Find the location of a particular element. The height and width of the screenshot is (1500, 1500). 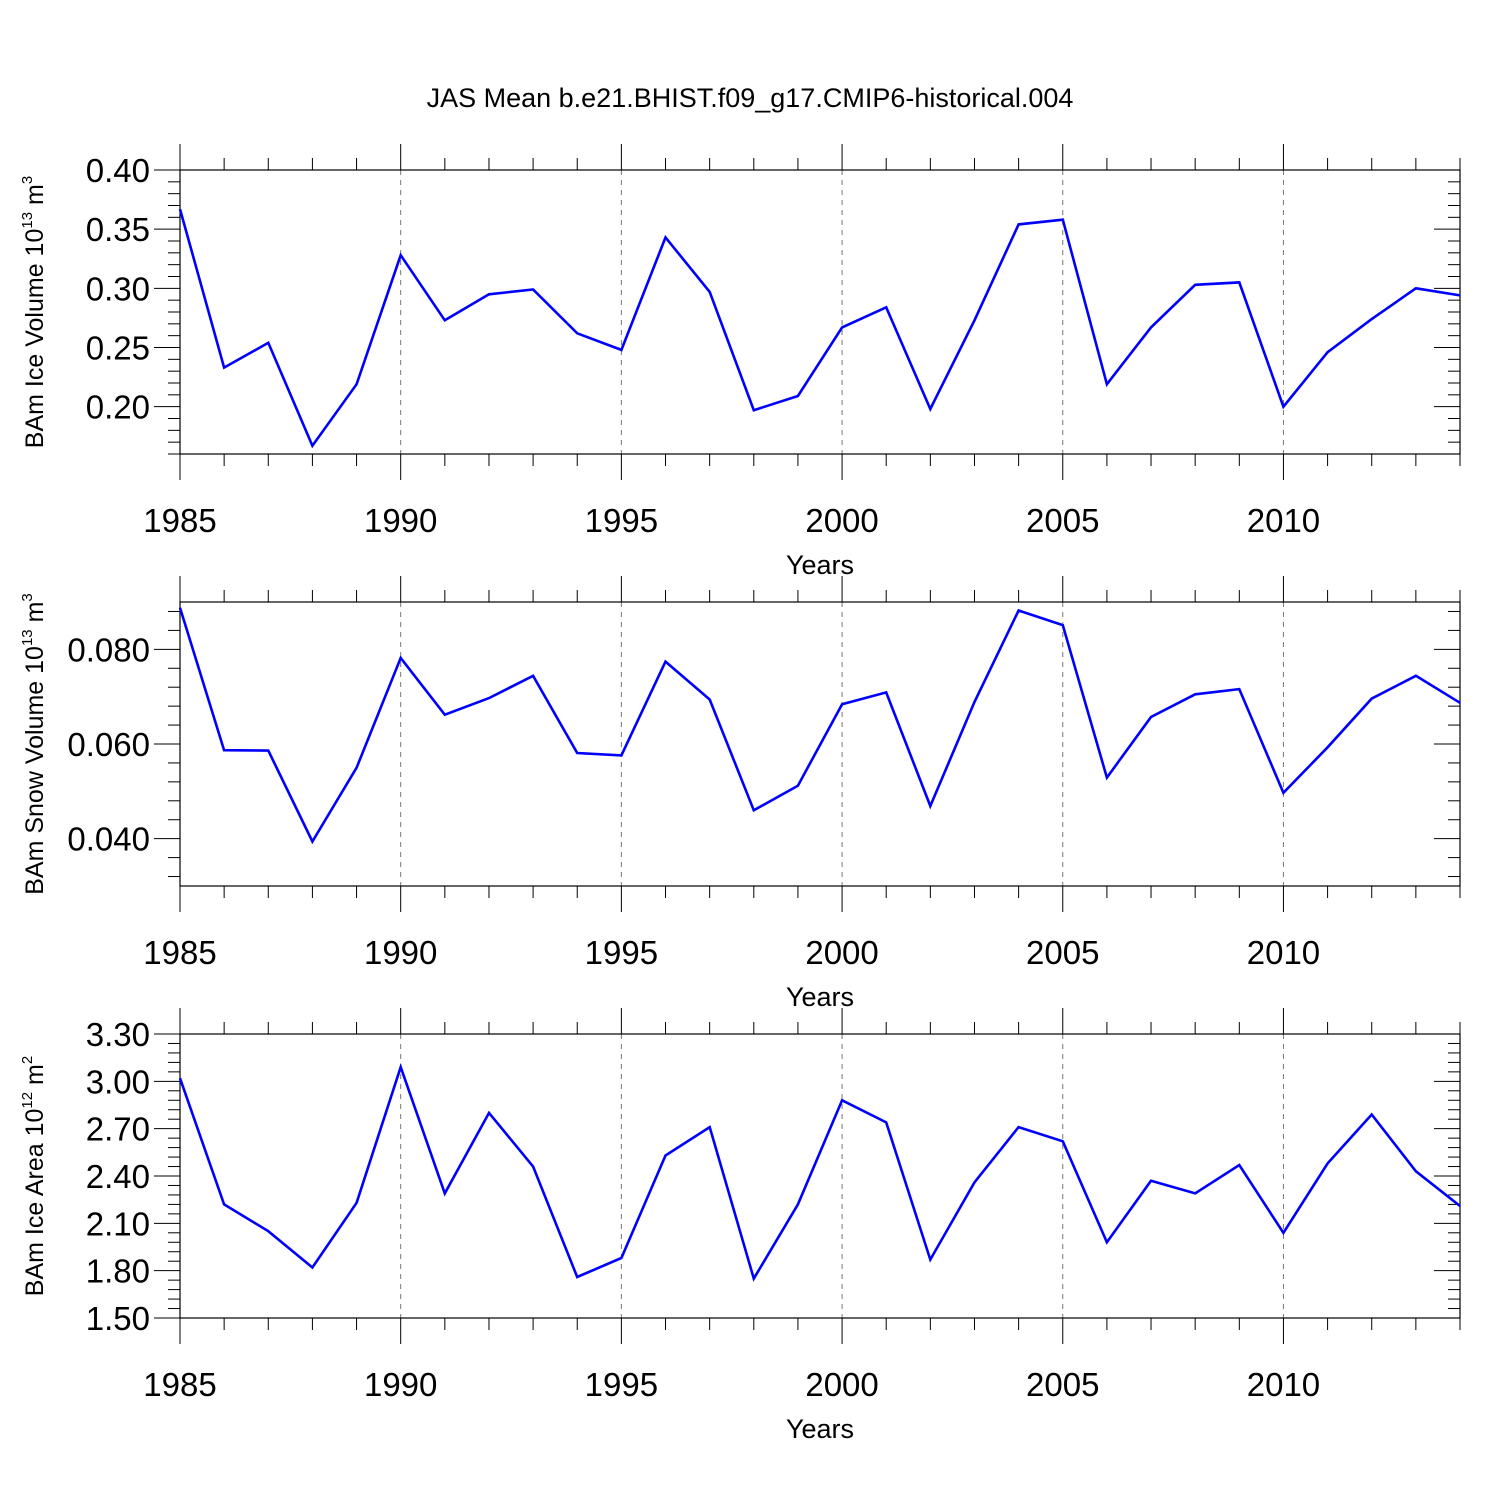

y-tick-label: 0.20 is located at coordinates (118, 407).